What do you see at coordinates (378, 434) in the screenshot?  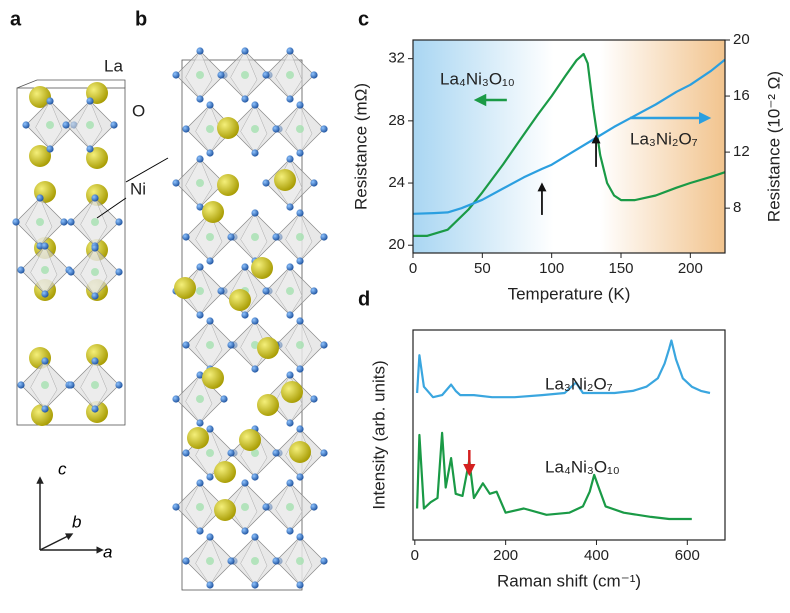 I see `y-axis-title: Intensity (arb. units)` at bounding box center [378, 434].